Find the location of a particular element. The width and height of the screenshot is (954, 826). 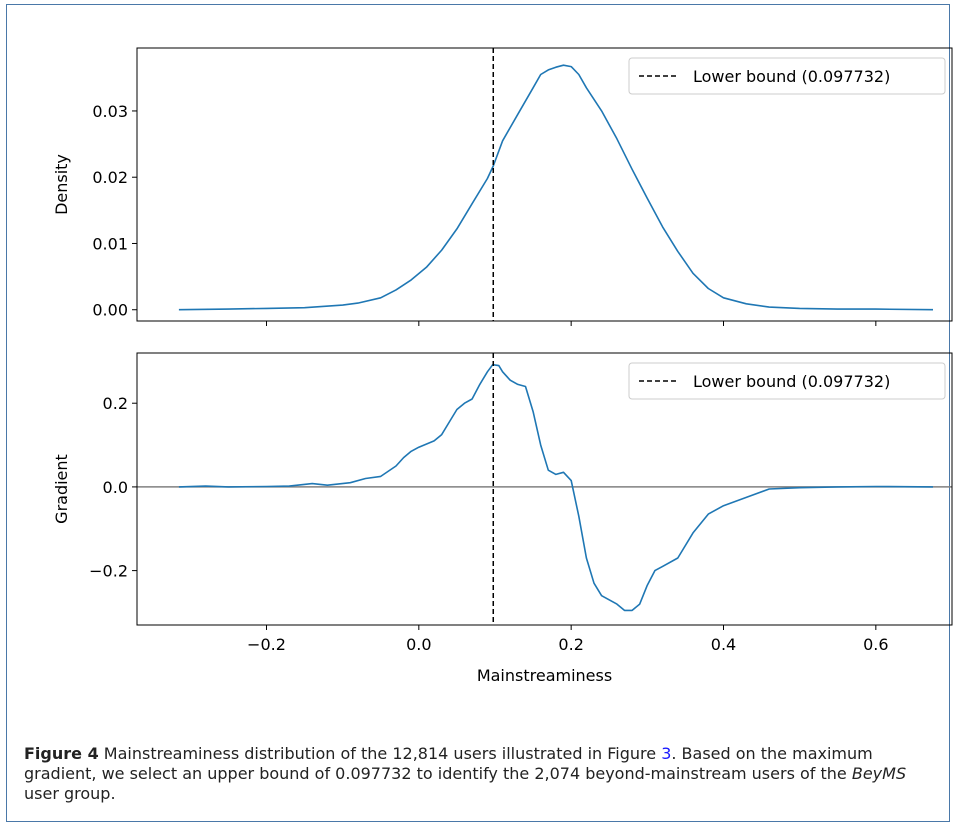

panel-1-ytick-label: 0.01 is located at coordinates (110, 243).